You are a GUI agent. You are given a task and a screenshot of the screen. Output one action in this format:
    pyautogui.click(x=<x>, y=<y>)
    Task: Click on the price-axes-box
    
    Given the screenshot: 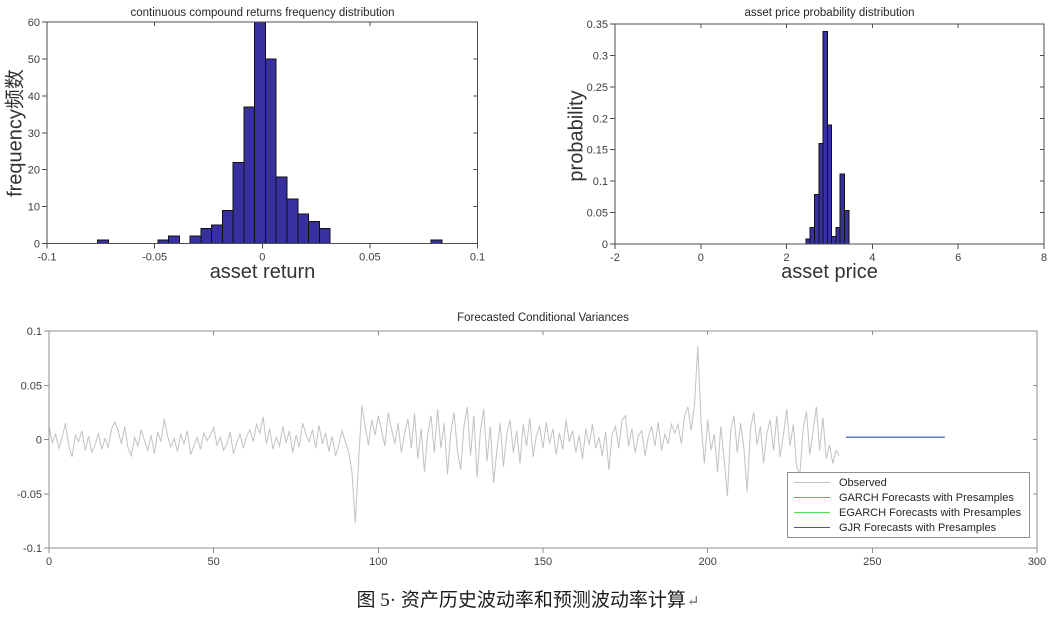 What is the action you would take?
    pyautogui.click(x=829, y=134)
    